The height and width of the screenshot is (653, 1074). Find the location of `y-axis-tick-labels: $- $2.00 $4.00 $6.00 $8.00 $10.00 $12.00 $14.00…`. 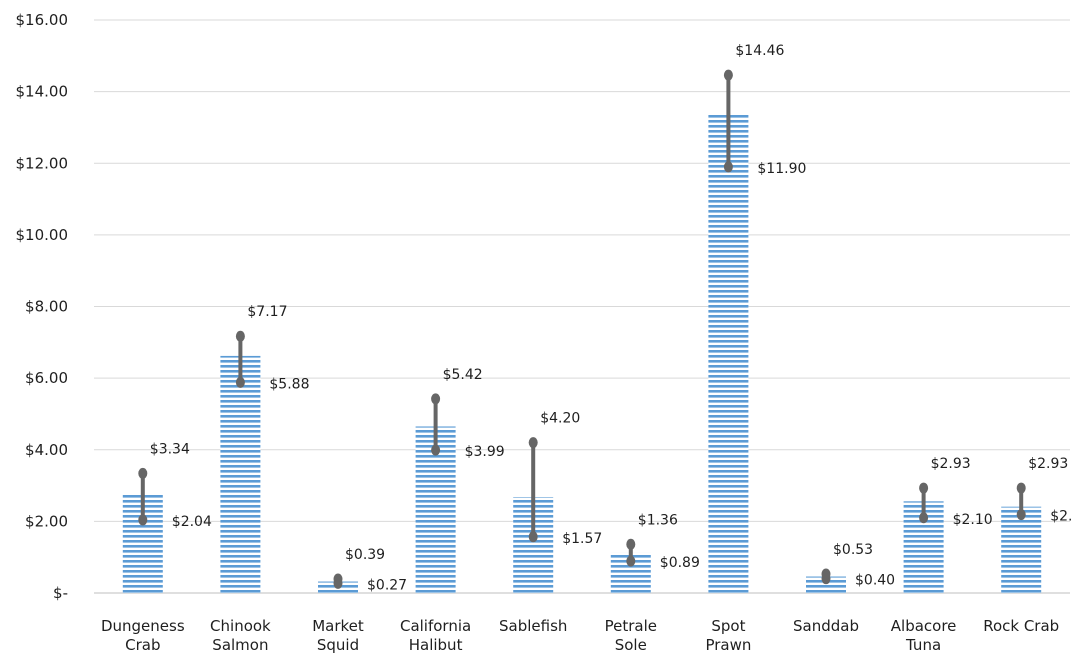

y-axis-tick-labels: $- $2.00 $4.00 $6.00 $8.00 $10.00 $12.00 $14.00… is located at coordinates (42, 306).